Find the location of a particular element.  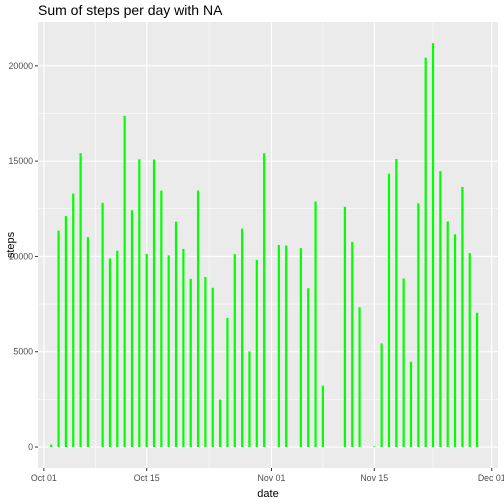

x-tick-label: Dec 01 is located at coordinates (491, 478).